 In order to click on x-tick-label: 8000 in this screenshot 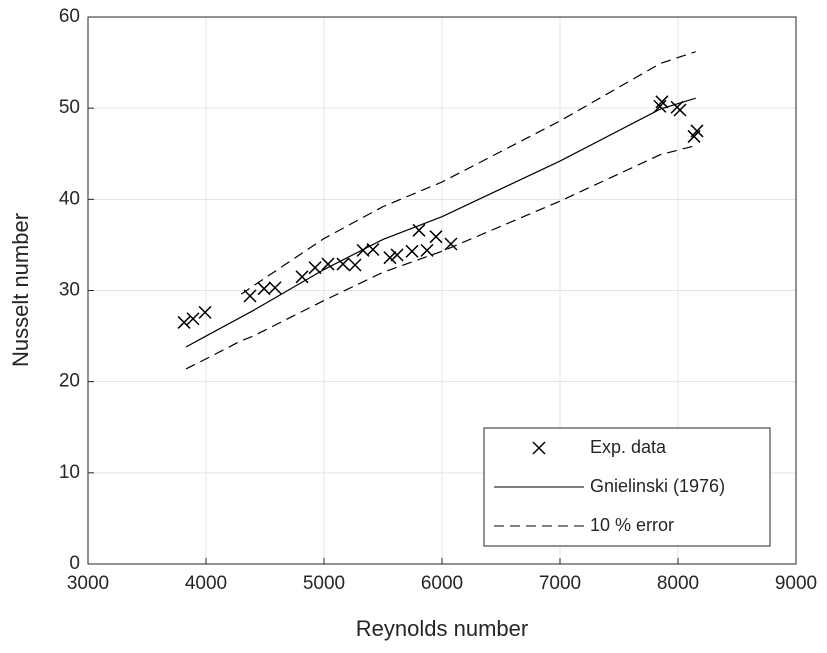, I will do `click(678, 583)`.